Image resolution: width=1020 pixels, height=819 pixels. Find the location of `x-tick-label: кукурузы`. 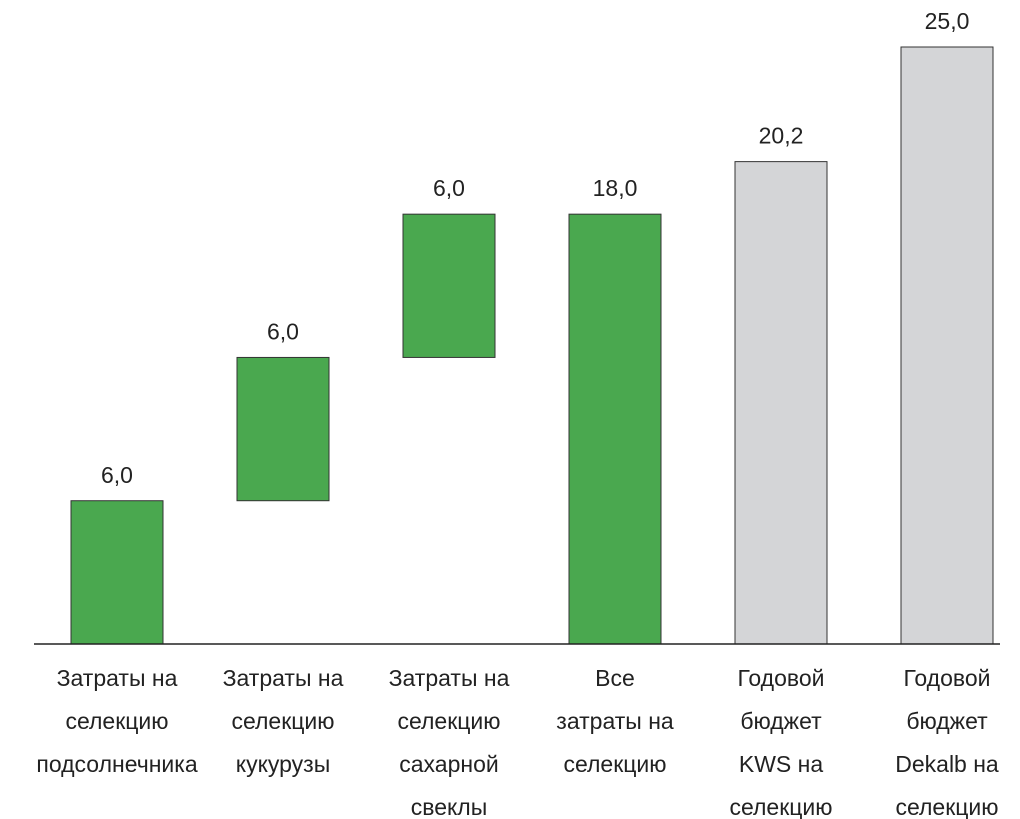

x-tick-label: кукурузы is located at coordinates (283, 764).